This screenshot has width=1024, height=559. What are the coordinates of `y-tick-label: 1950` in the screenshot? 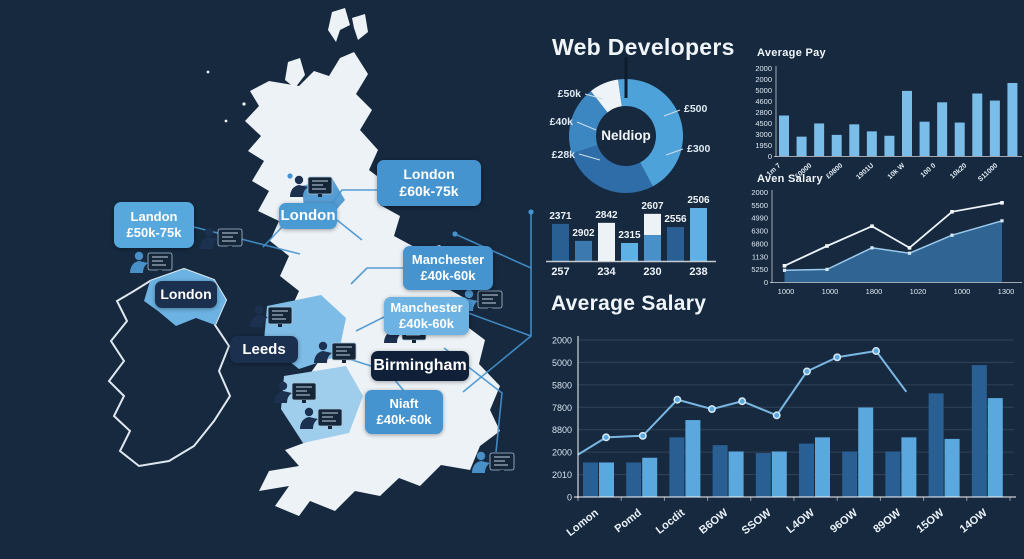 It's located at (763, 145).